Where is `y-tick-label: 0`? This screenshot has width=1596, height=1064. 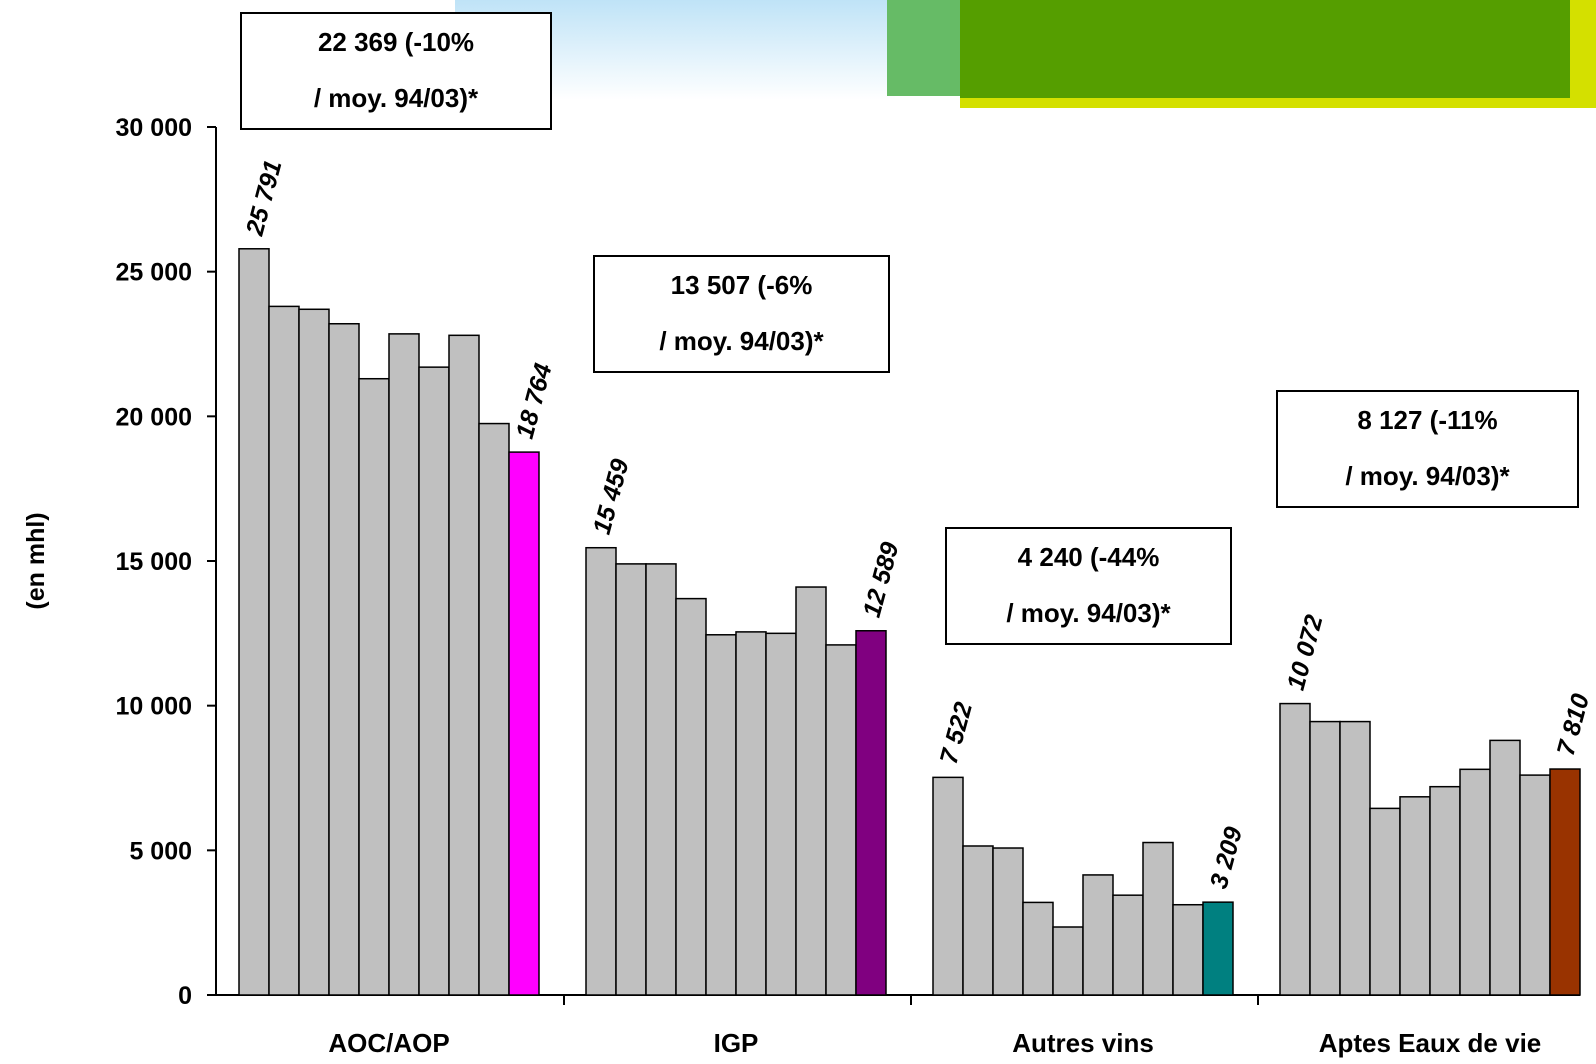 y-tick-label: 0 is located at coordinates (185, 996).